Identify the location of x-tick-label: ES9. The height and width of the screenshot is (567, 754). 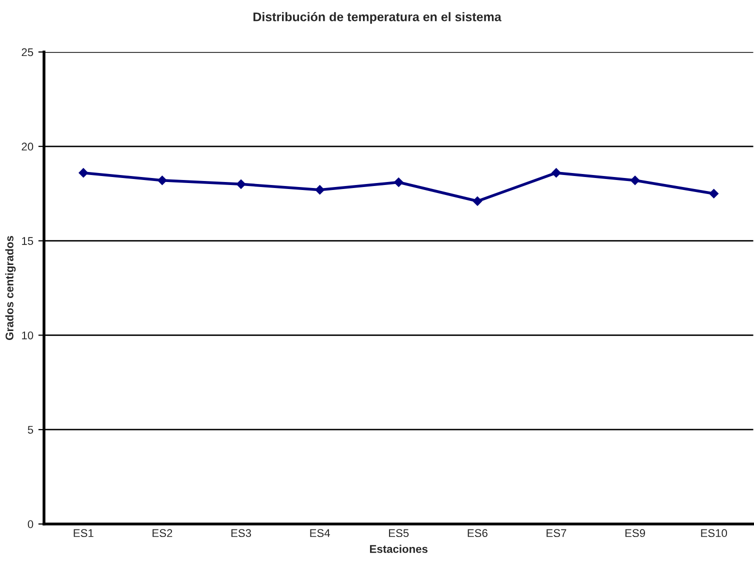
(635, 533).